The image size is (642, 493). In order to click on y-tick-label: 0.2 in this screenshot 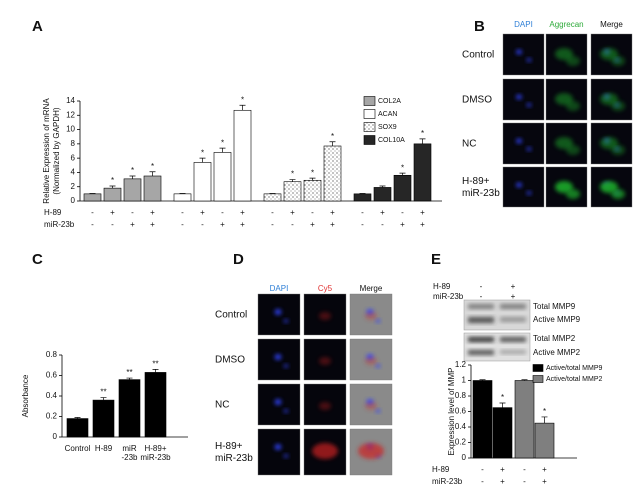, I will do `click(52, 416)`.